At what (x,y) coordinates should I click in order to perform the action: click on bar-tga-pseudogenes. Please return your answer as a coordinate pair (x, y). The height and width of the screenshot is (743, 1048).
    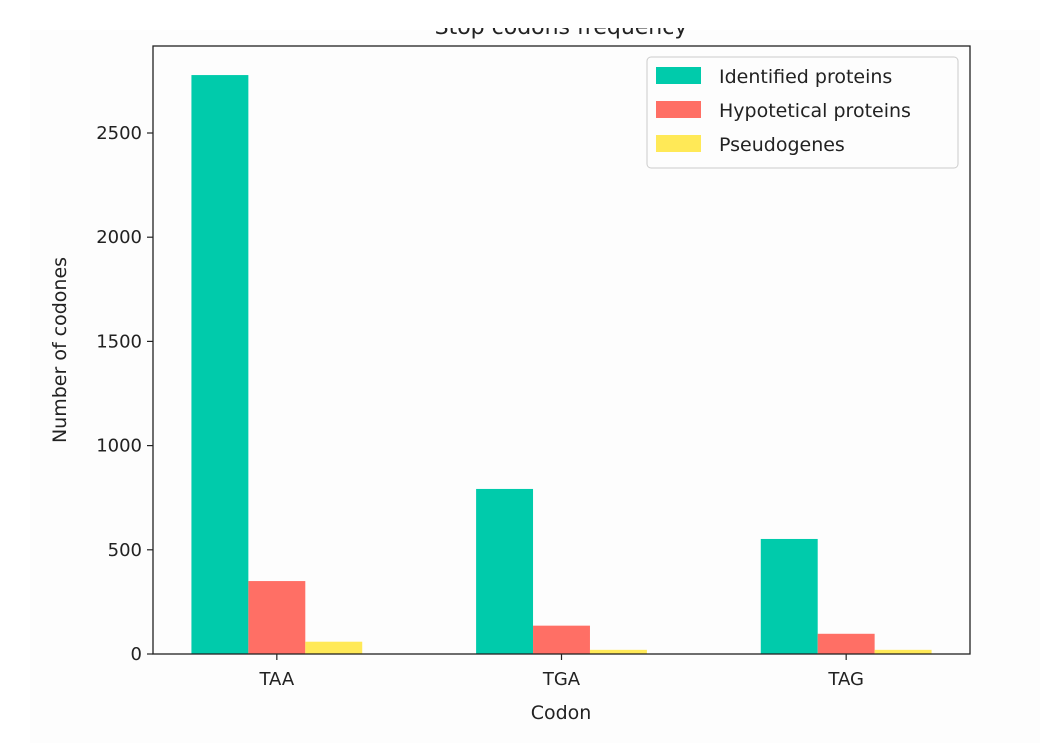
    Looking at the image, I should click on (618, 651).